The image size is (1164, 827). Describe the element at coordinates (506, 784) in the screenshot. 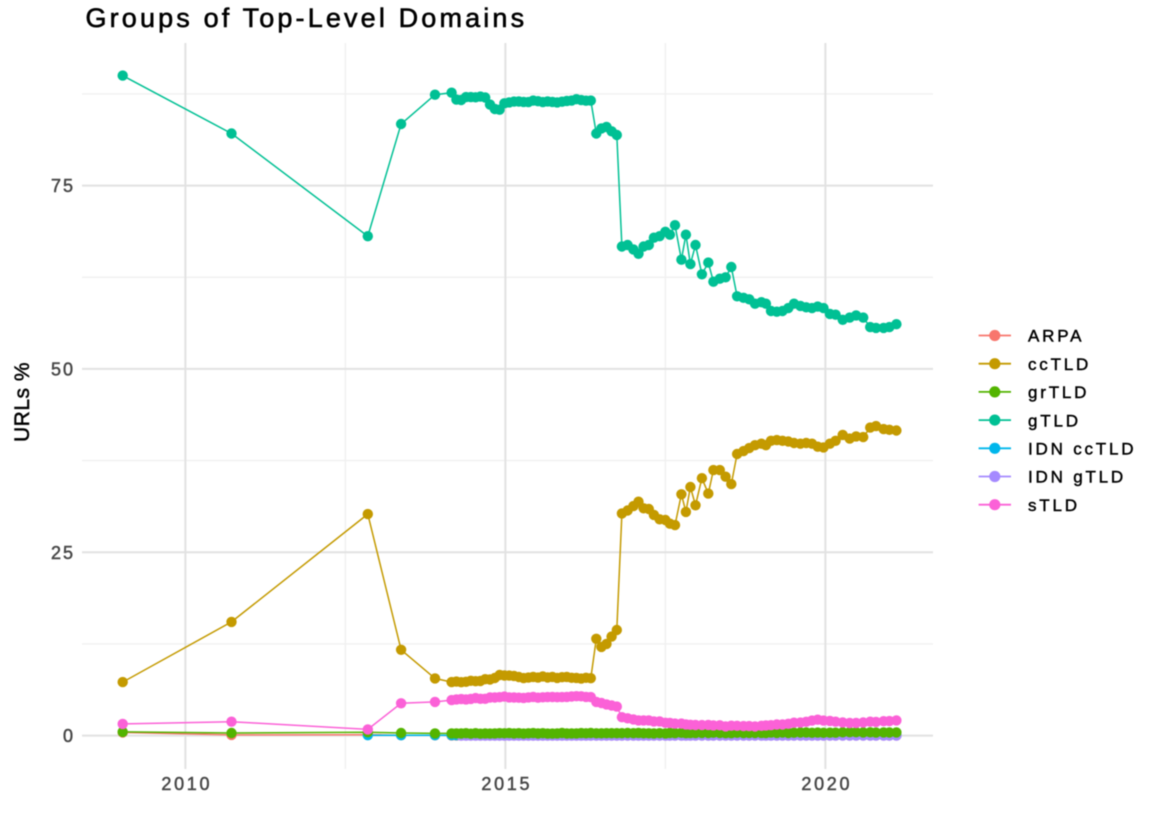

I see `svg-text: 2015` at that location.